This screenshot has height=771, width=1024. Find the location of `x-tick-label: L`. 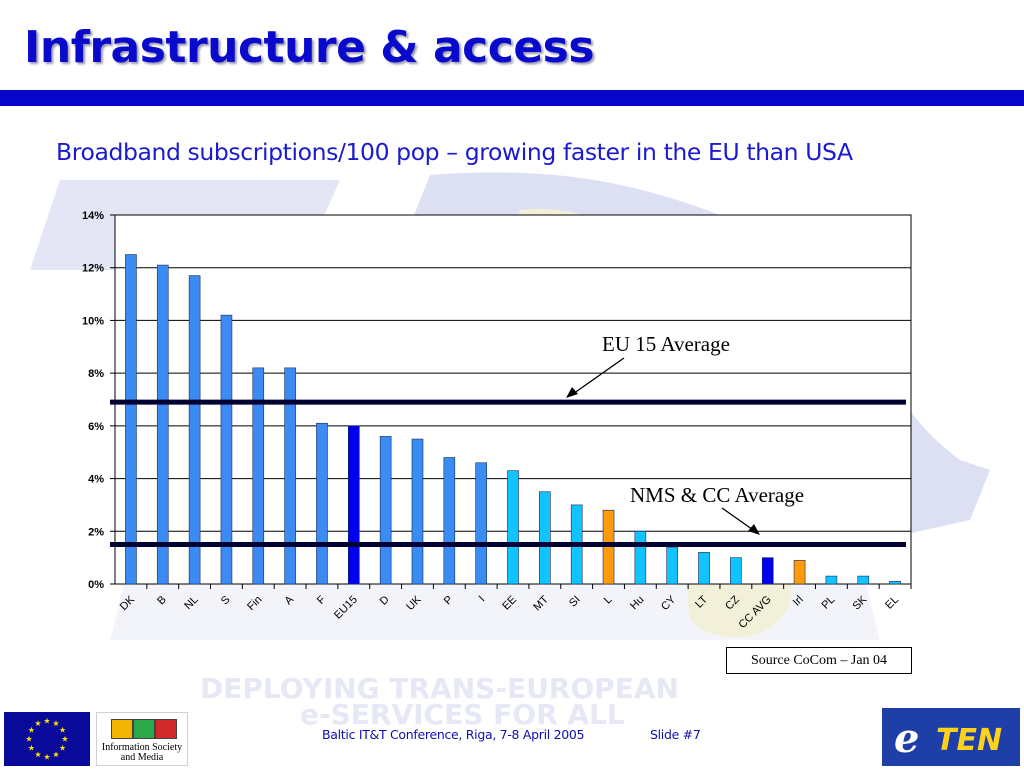

x-tick-label: L is located at coordinates (608, 600).